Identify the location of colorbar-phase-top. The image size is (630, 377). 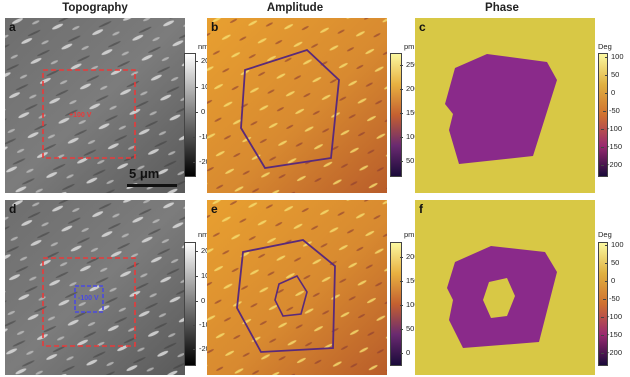
(603, 115).